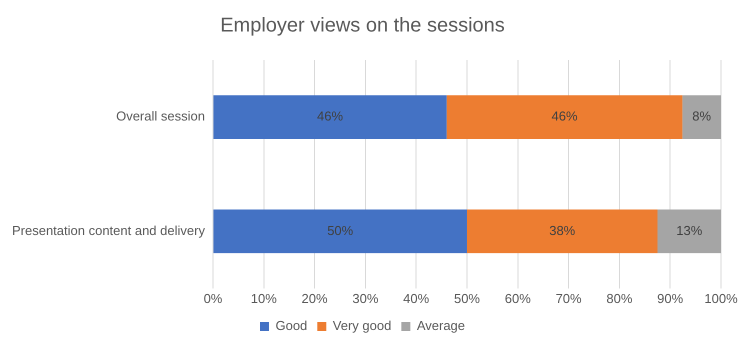 Image resolution: width=743 pixels, height=347 pixels. What do you see at coordinates (518, 298) in the screenshot?
I see `x-tick-label: 60%` at bounding box center [518, 298].